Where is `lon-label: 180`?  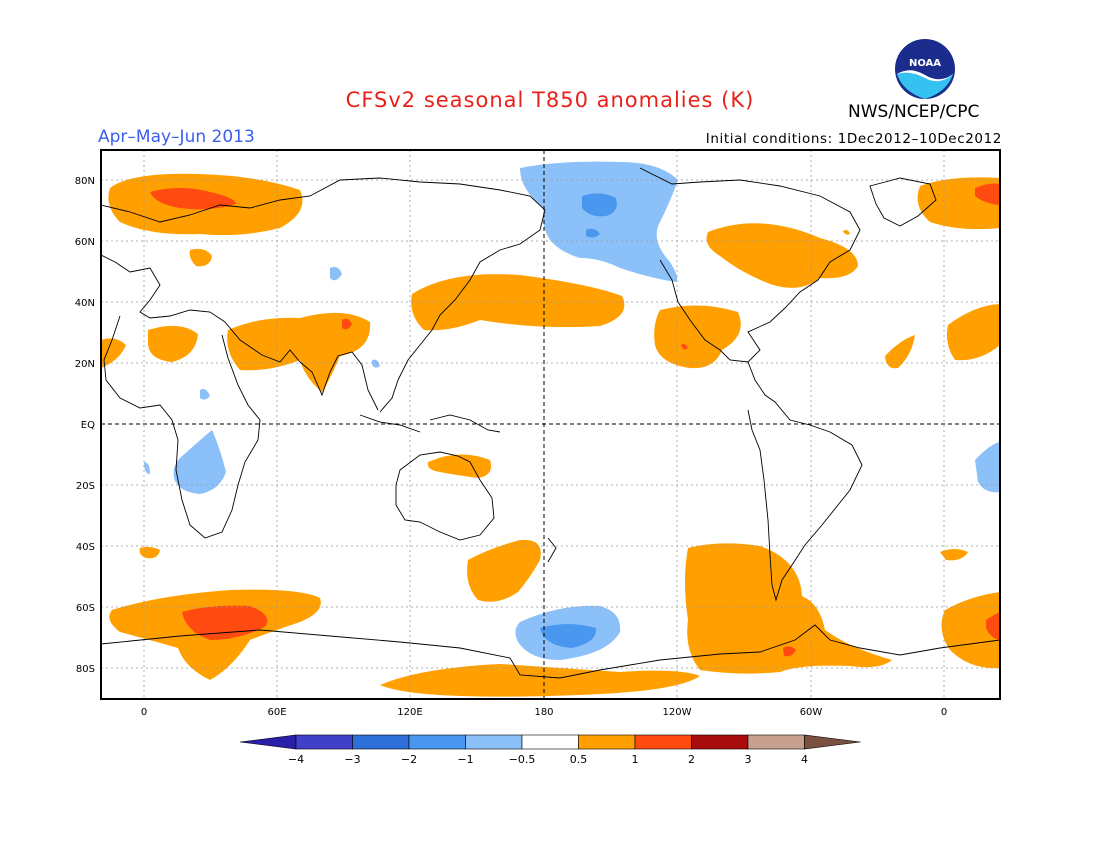 lon-label: 180 is located at coordinates (543, 712).